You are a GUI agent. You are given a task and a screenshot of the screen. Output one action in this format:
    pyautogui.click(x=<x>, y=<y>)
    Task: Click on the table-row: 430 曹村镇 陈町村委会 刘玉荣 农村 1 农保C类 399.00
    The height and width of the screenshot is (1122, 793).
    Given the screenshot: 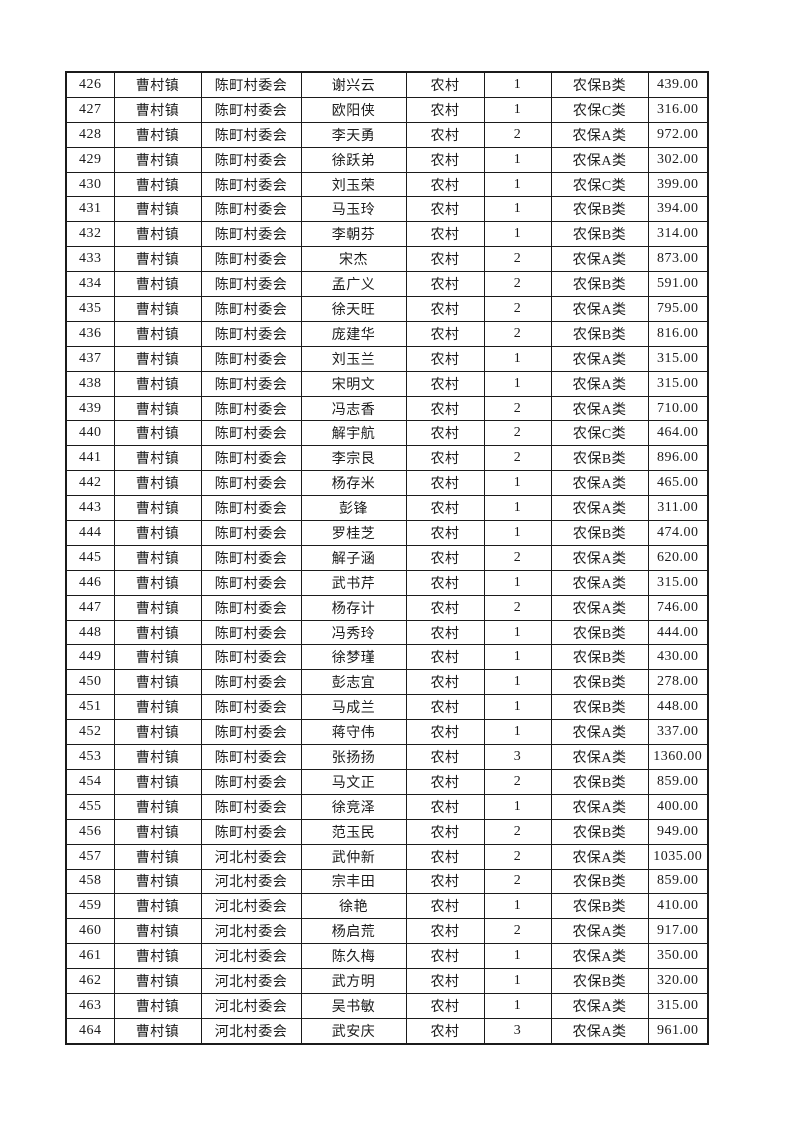 What is the action you would take?
    pyautogui.click(x=387, y=184)
    